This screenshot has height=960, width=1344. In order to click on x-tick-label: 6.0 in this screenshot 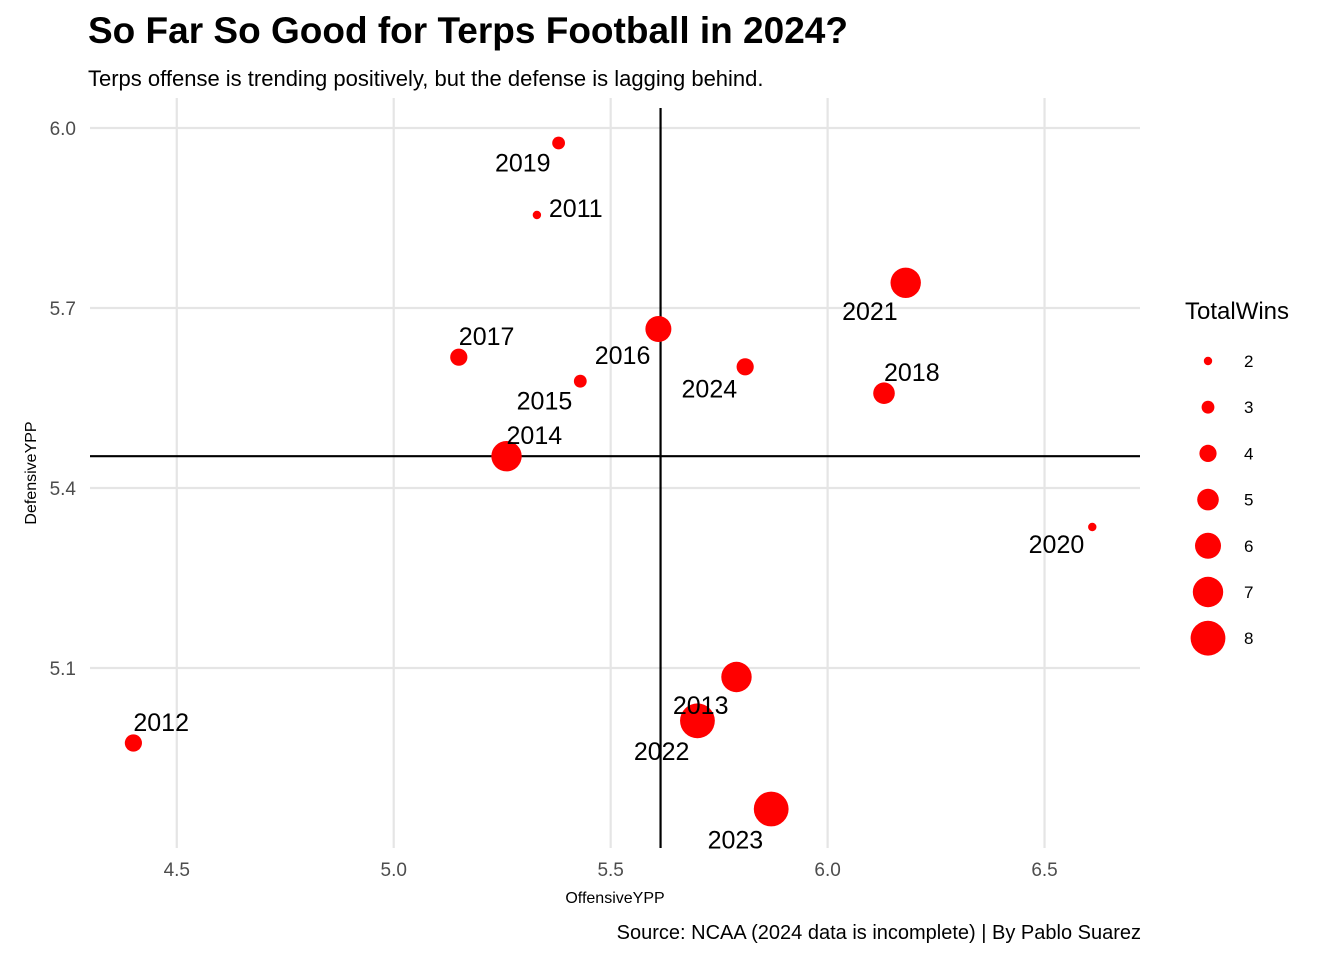, I will do `click(827, 870)`.